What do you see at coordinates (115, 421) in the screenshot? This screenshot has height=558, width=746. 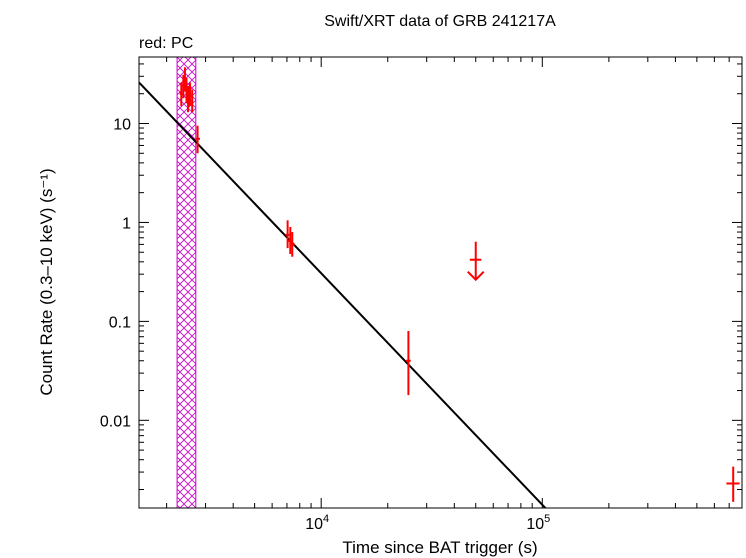 I see `y-tick-label: 0.01` at bounding box center [115, 421].